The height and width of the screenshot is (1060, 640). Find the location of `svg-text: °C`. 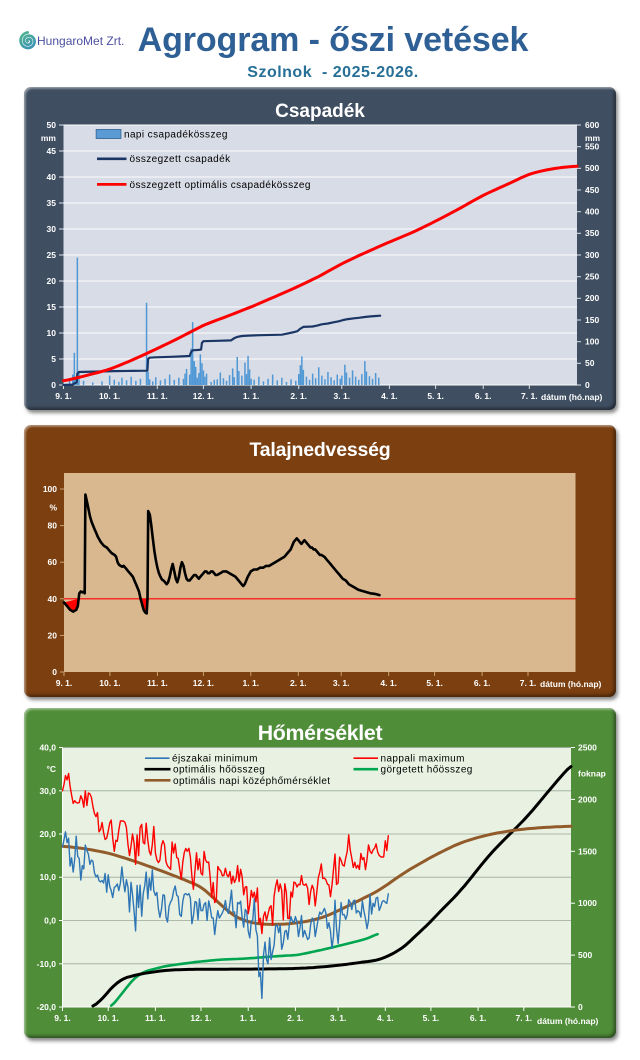

svg-text: °C is located at coordinates (51, 769).